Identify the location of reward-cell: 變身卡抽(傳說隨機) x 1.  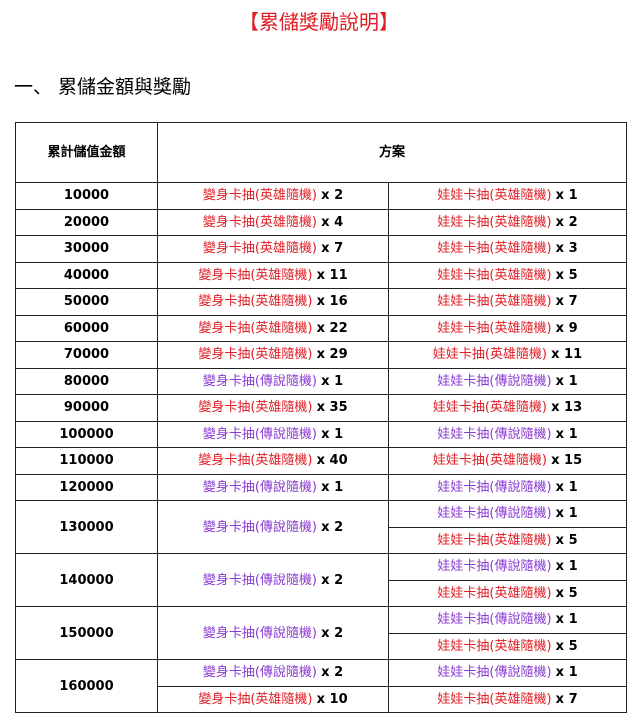
(273, 381).